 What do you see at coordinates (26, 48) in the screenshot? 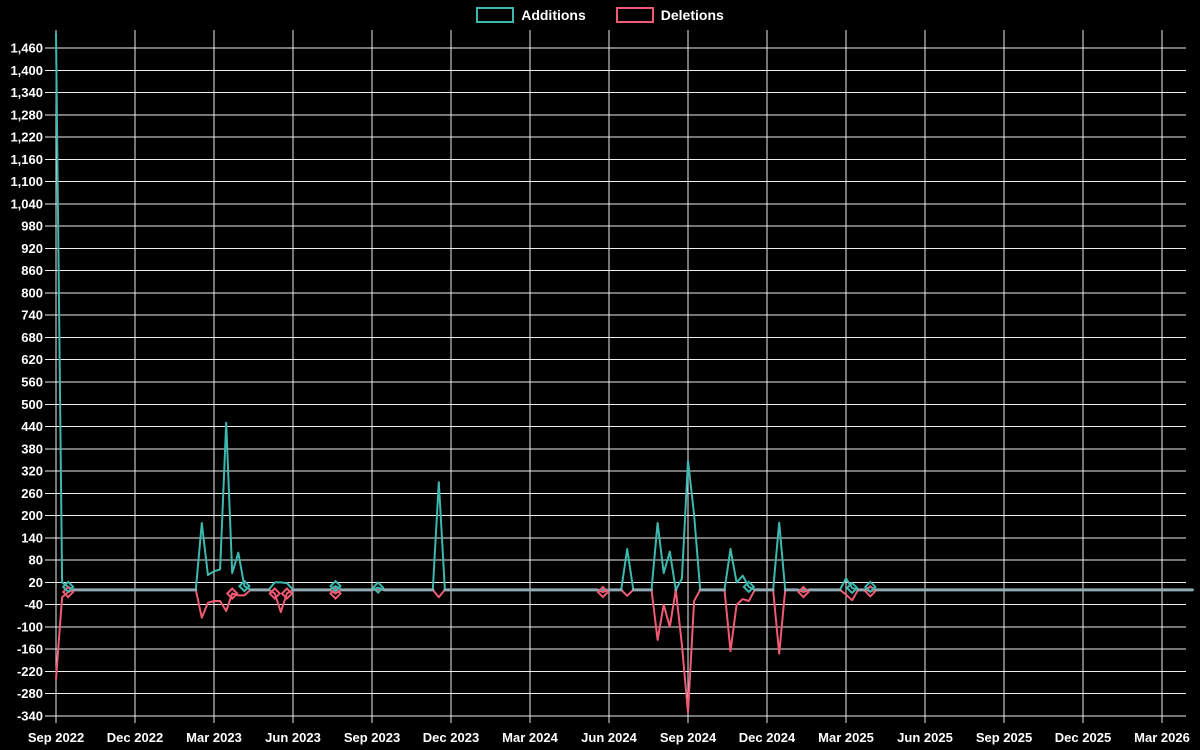
I see `y-tick-label: 1,460` at bounding box center [26, 48].